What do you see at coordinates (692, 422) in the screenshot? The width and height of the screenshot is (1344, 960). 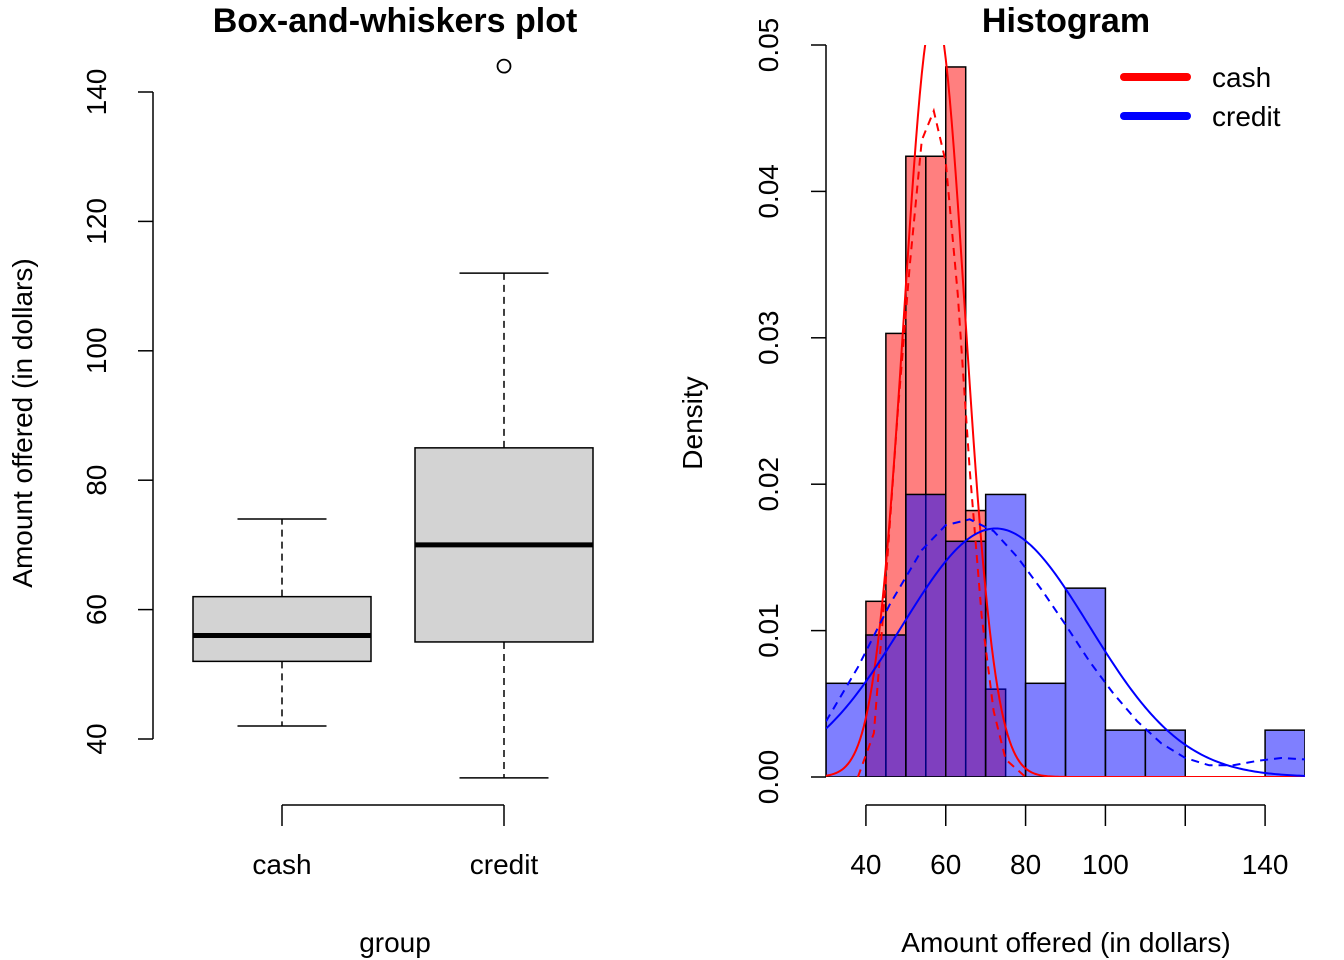 I see `histogram-y-axis-label: Density` at bounding box center [692, 422].